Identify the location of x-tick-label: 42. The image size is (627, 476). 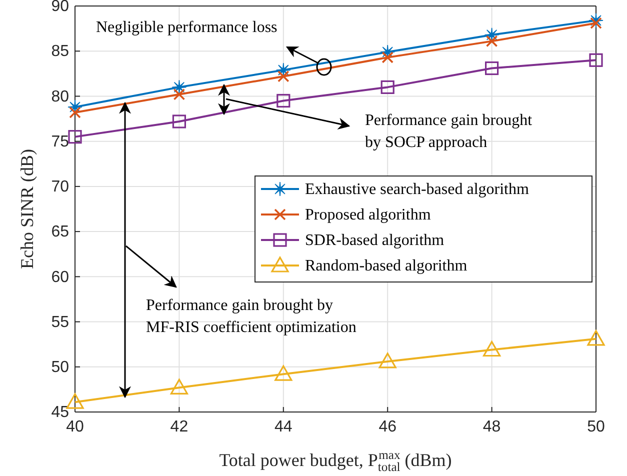
(179, 427).